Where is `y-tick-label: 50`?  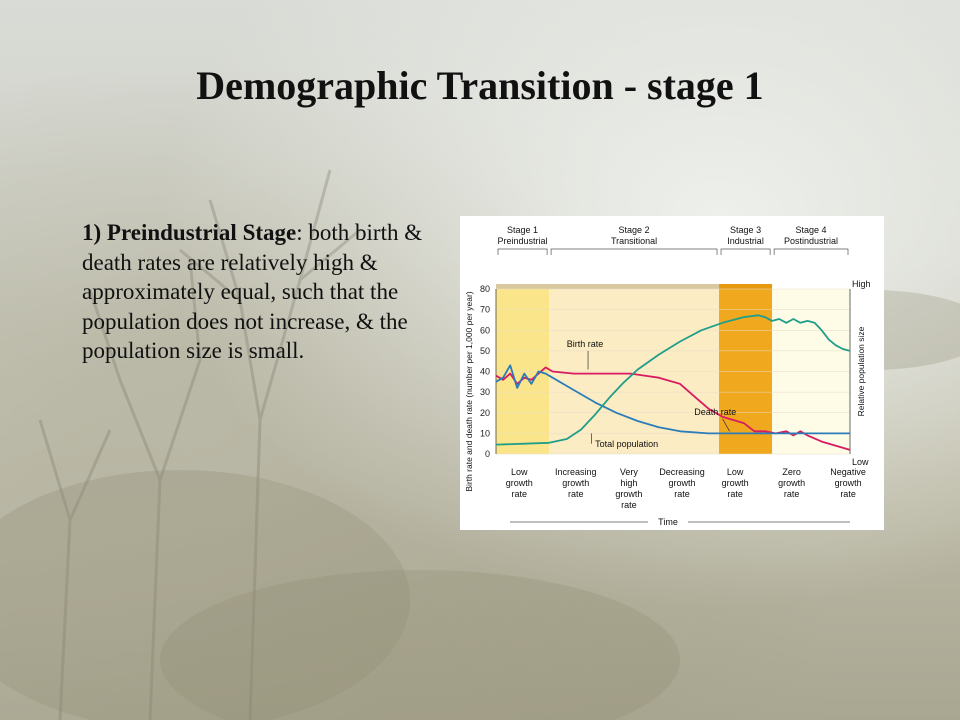
y-tick-label: 50 is located at coordinates (485, 351).